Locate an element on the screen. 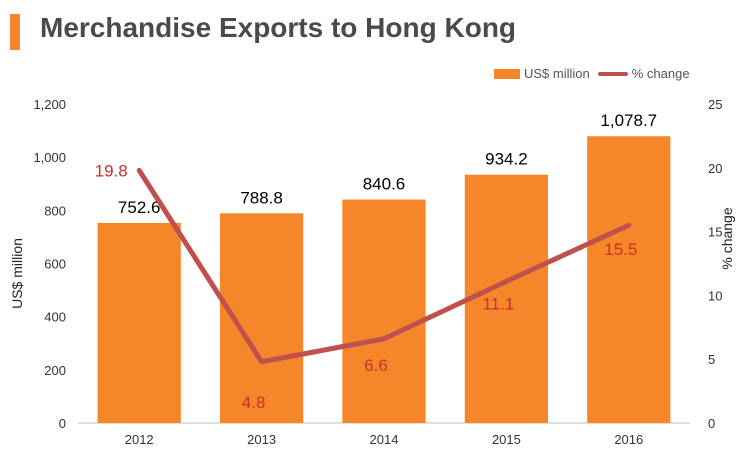 Image resolution: width=750 pixels, height=450 pixels. legend-bar-swatch is located at coordinates (507, 73).